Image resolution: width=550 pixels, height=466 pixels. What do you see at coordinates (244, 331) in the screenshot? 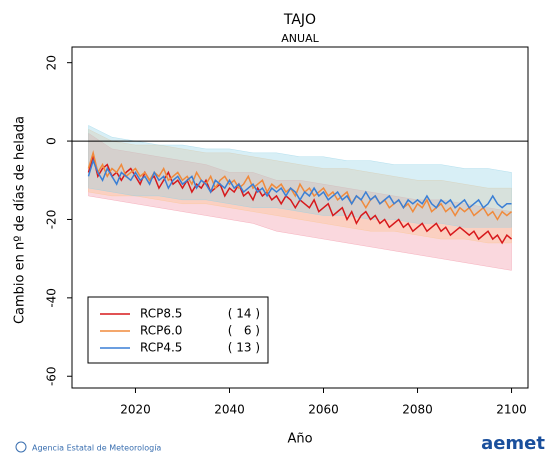
I see `legend-count: ( 6 )` at bounding box center [244, 331].